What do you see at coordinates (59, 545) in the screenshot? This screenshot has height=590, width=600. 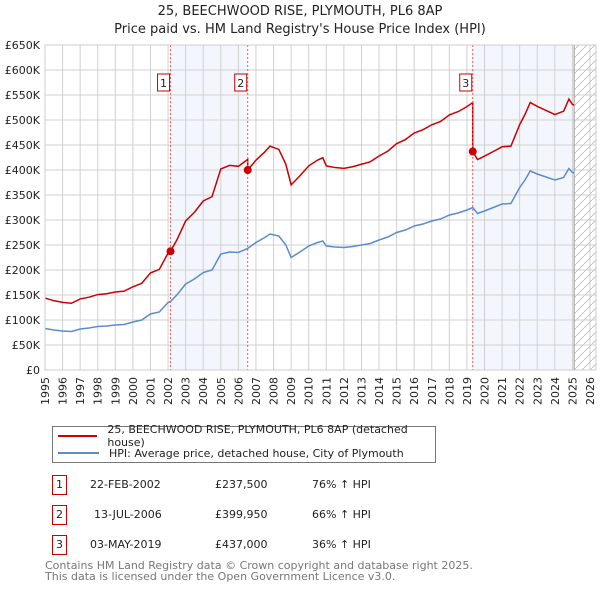 I see `sale-number: 3` at bounding box center [59, 545].